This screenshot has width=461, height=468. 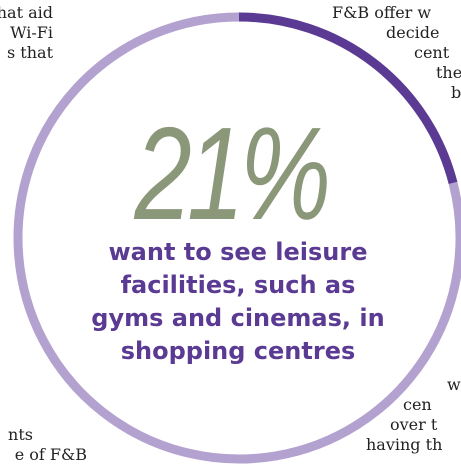 What do you see at coordinates (31, 32) in the screenshot?
I see `side-text-top-left-2: Wi-Fi` at bounding box center [31, 32].